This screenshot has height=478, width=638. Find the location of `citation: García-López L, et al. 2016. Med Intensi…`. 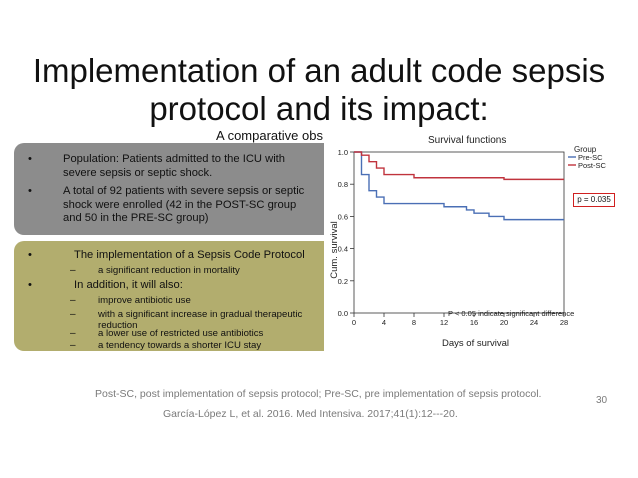

citation: García-López L, et al. 2016. Med Intensi… is located at coordinates (310, 414).